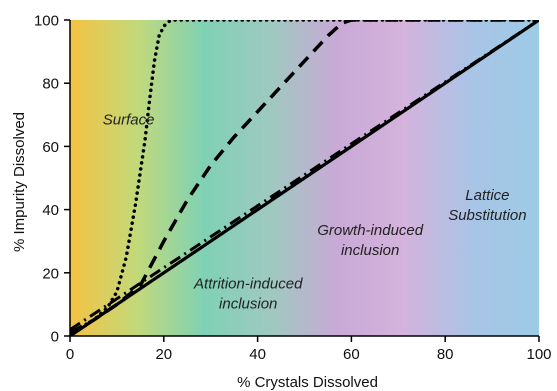  I want to click on x-tick-label: 40, so click(257, 354).